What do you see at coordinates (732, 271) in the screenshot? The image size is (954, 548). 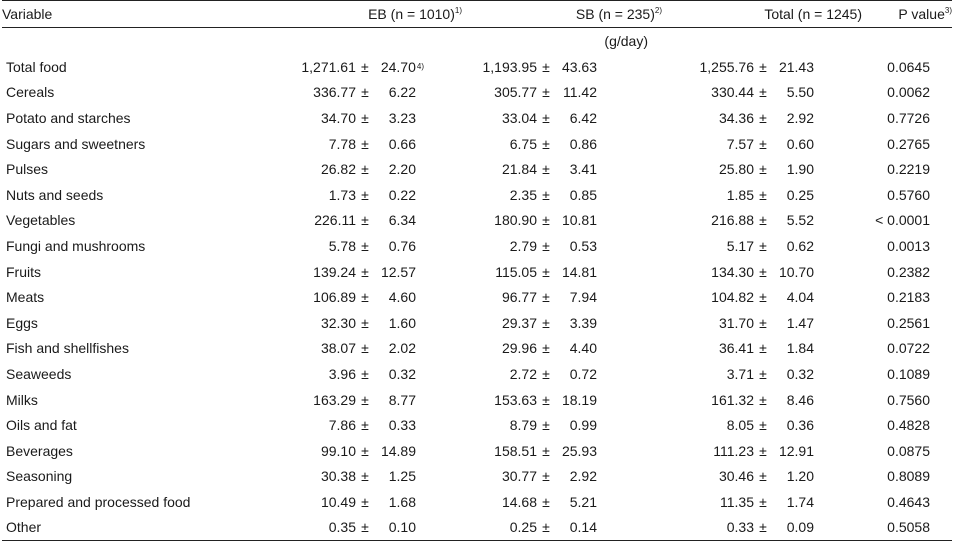 I see `total-mean: 134.30` at bounding box center [732, 271].